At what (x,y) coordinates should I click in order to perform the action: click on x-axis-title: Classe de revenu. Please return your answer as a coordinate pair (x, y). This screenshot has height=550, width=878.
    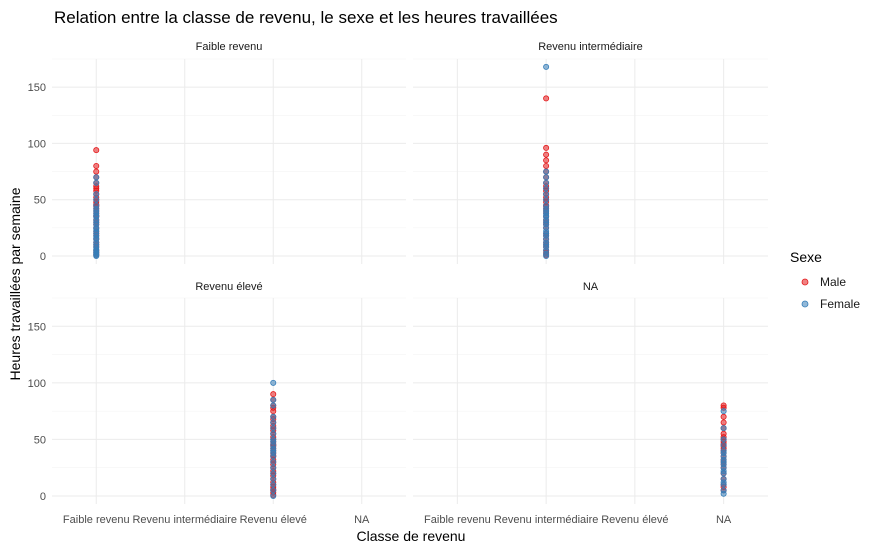
    Looking at the image, I should click on (411, 536).